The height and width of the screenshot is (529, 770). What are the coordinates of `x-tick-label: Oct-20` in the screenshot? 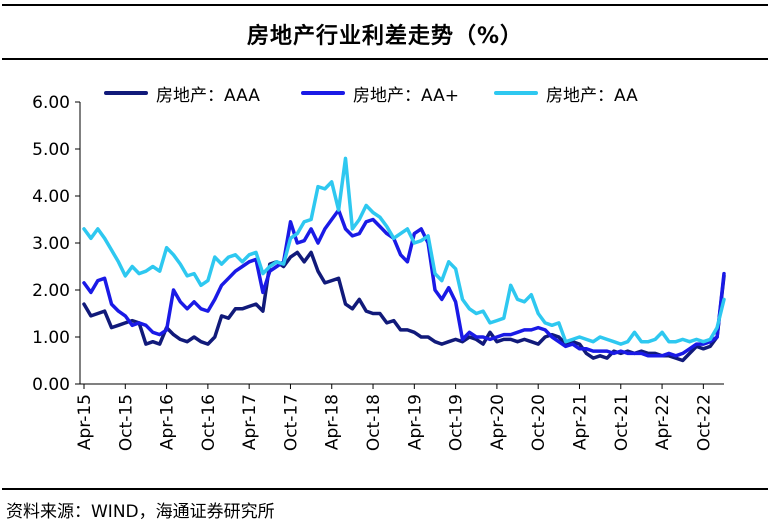 It's located at (539, 422).